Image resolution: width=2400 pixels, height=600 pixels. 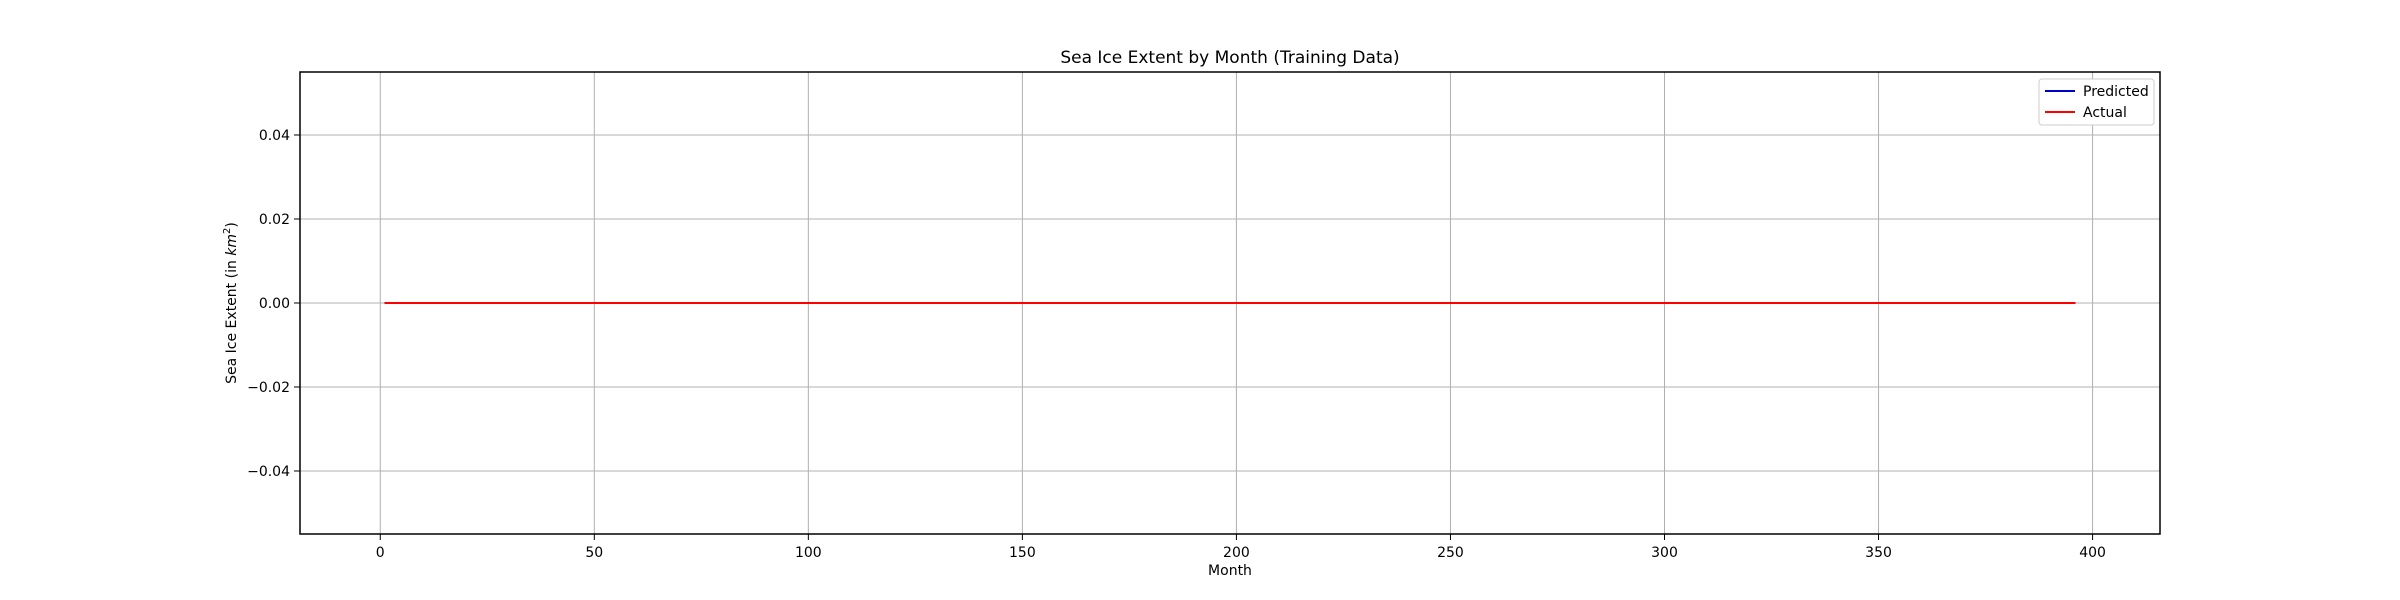 What do you see at coordinates (274, 220) in the screenshot?
I see `y-tick-label: 0.02` at bounding box center [274, 220].